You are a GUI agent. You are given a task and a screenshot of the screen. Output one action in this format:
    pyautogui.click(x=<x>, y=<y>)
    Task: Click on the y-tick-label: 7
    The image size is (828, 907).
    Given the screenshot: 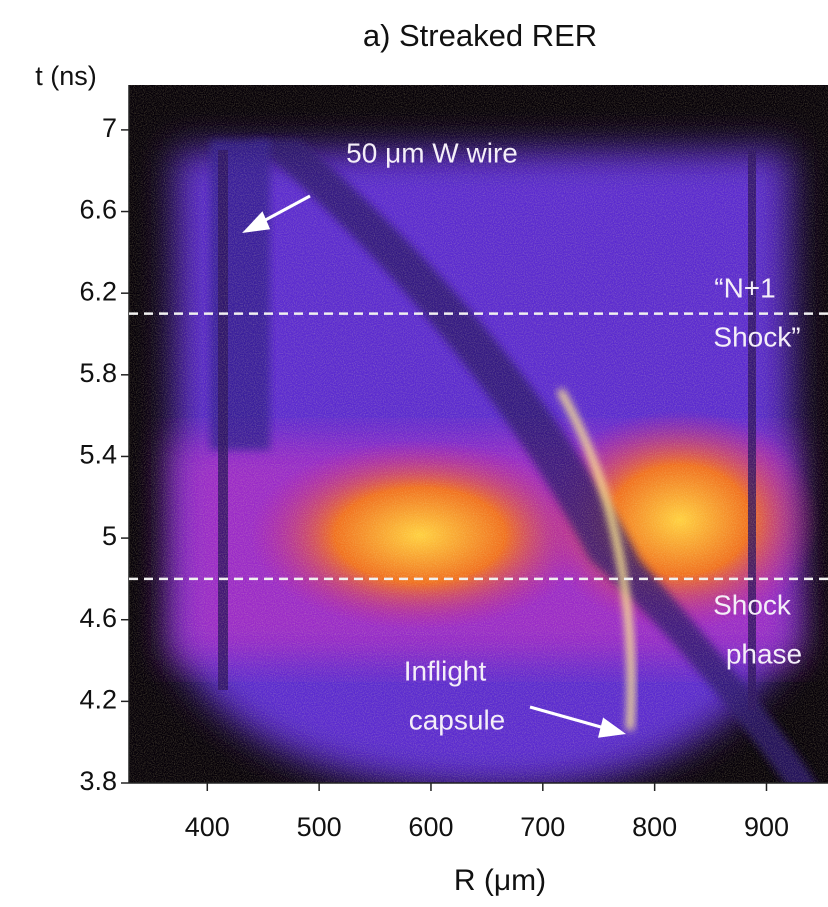 What is the action you would take?
    pyautogui.click(x=109, y=128)
    